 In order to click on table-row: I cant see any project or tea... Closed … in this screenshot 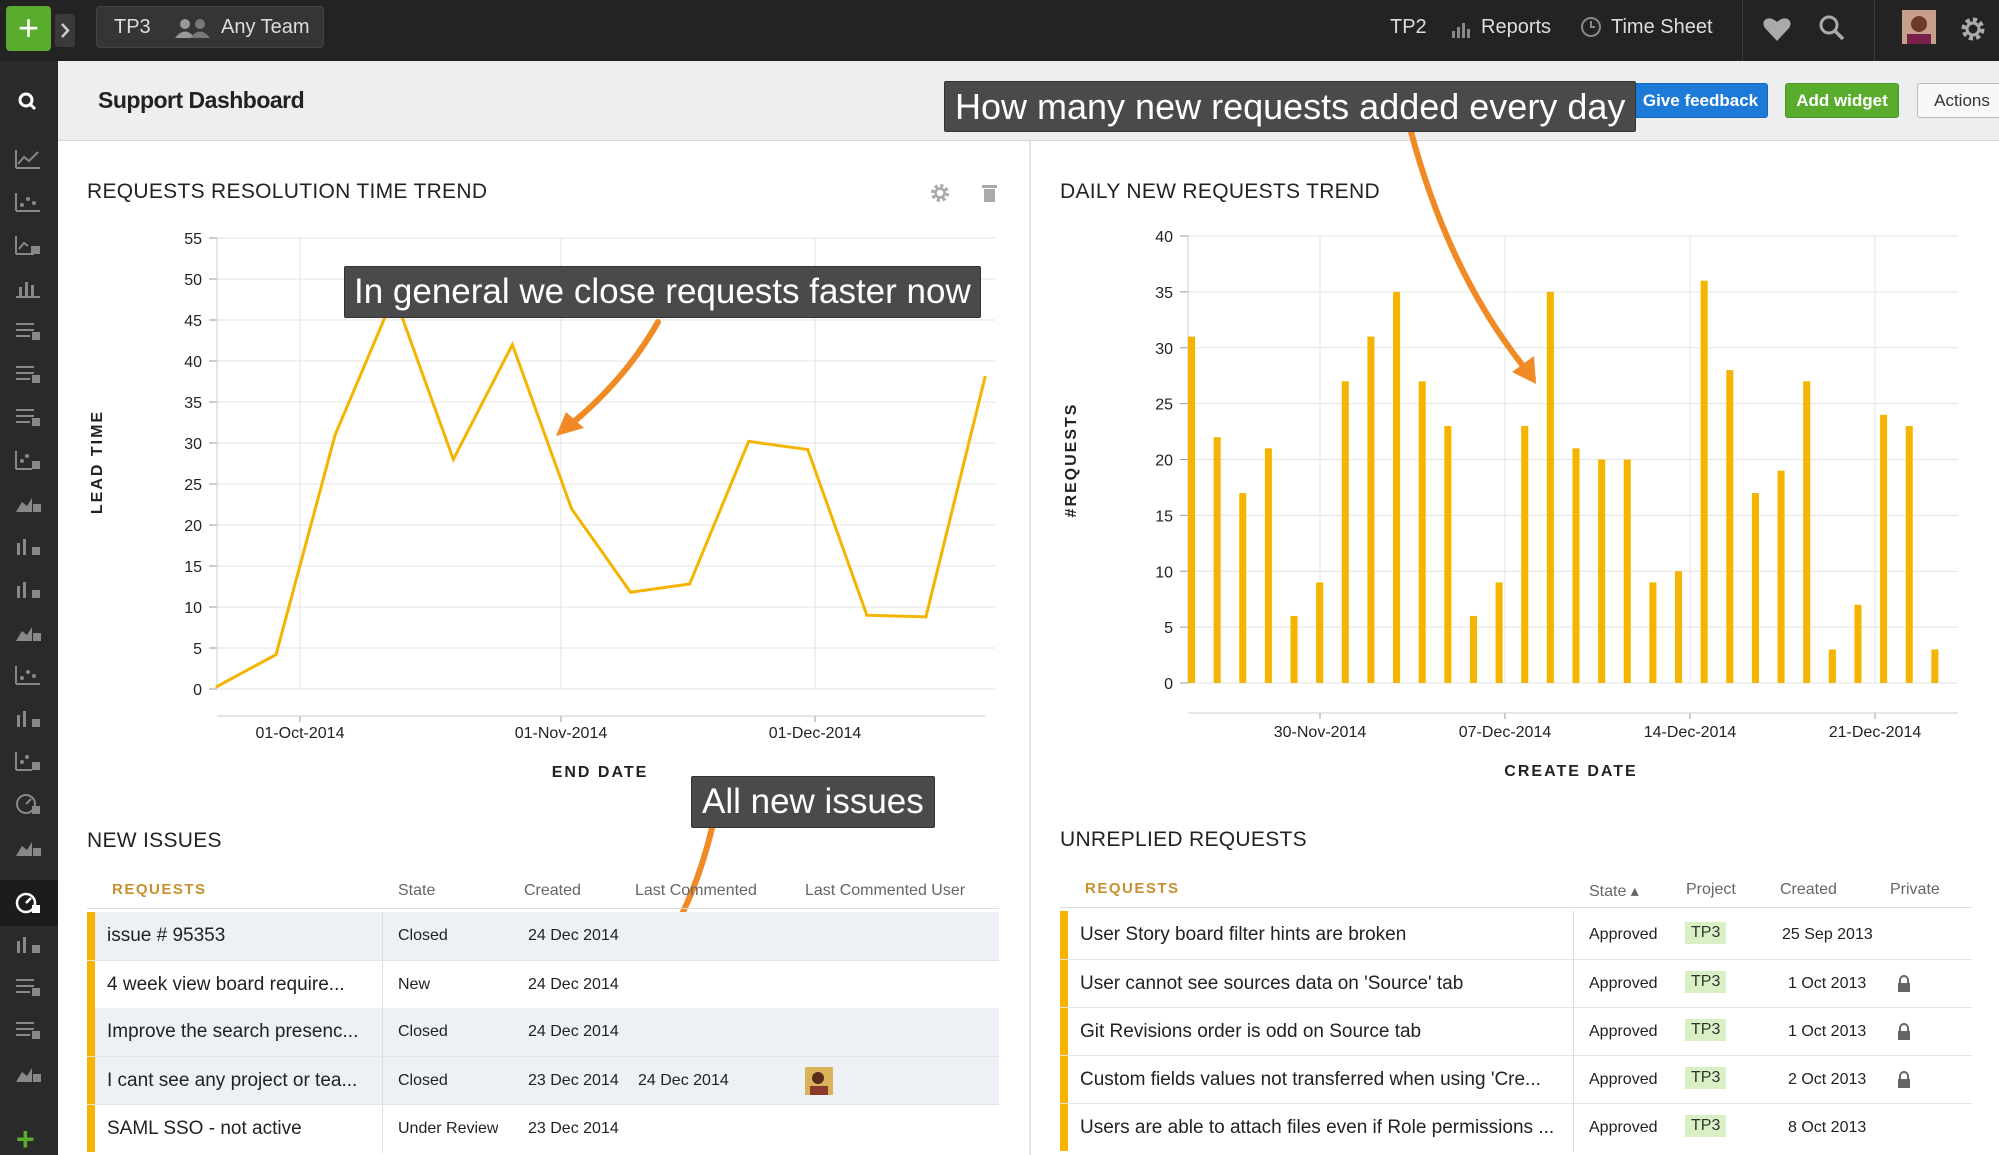, I will do `click(543, 1080)`.